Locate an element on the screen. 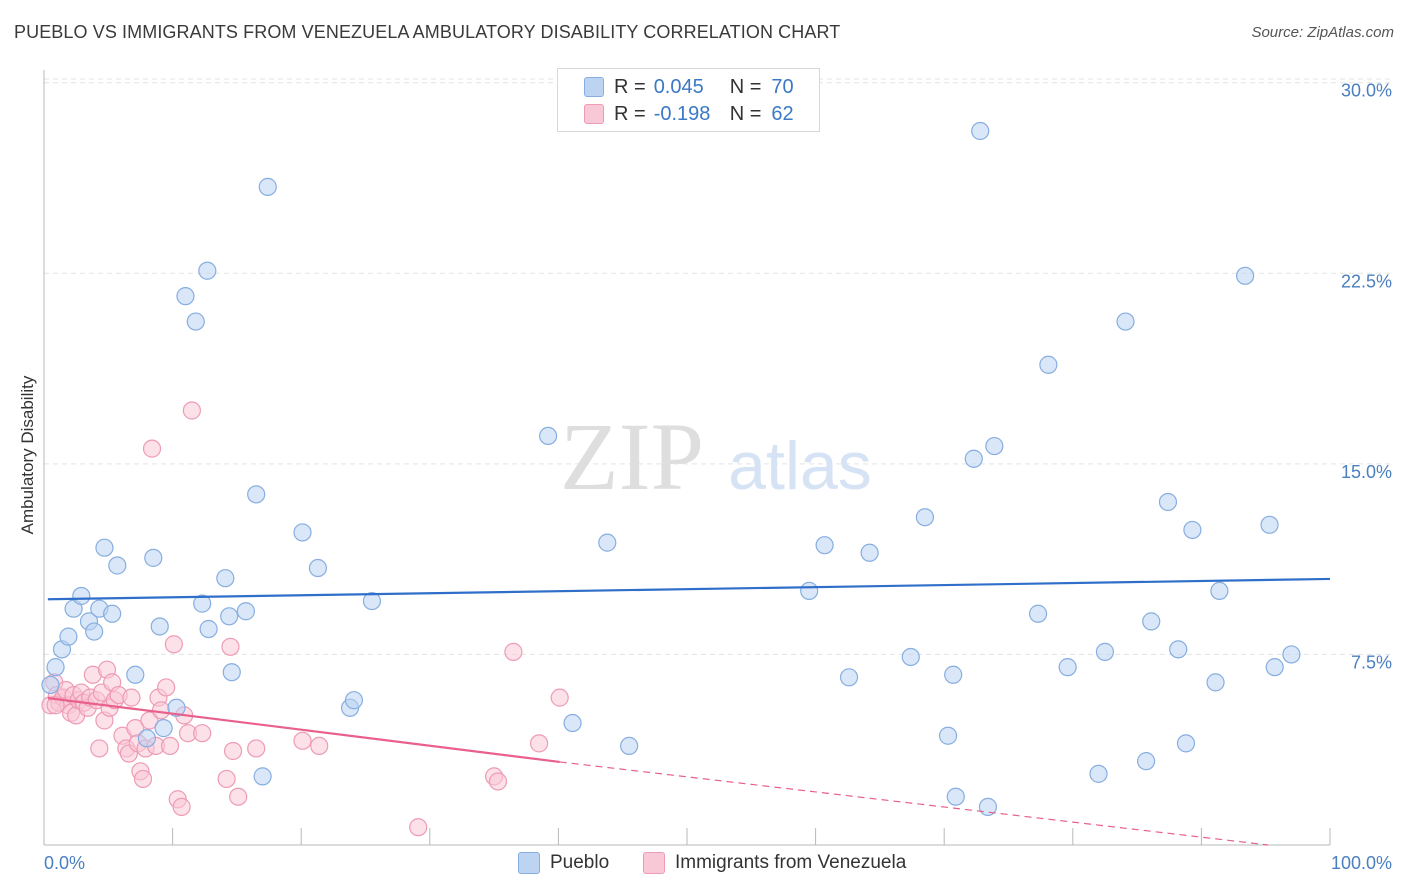 The width and height of the screenshot is (1406, 892). source-label: Source: ZipAtlas.com is located at coordinates (1322, 32).